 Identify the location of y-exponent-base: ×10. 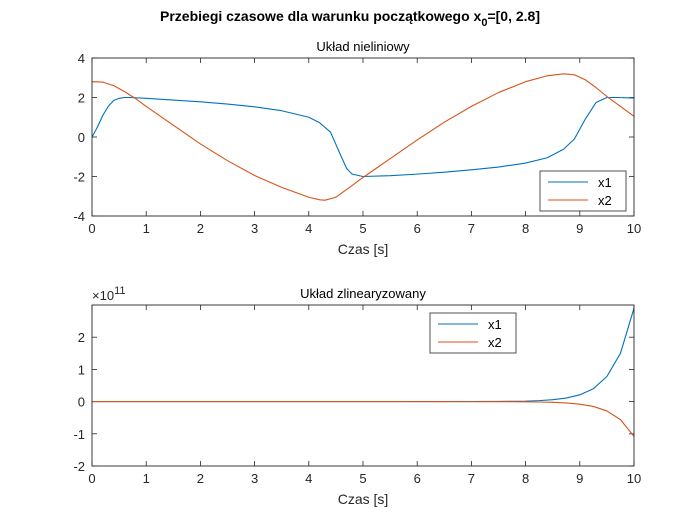
(103, 295).